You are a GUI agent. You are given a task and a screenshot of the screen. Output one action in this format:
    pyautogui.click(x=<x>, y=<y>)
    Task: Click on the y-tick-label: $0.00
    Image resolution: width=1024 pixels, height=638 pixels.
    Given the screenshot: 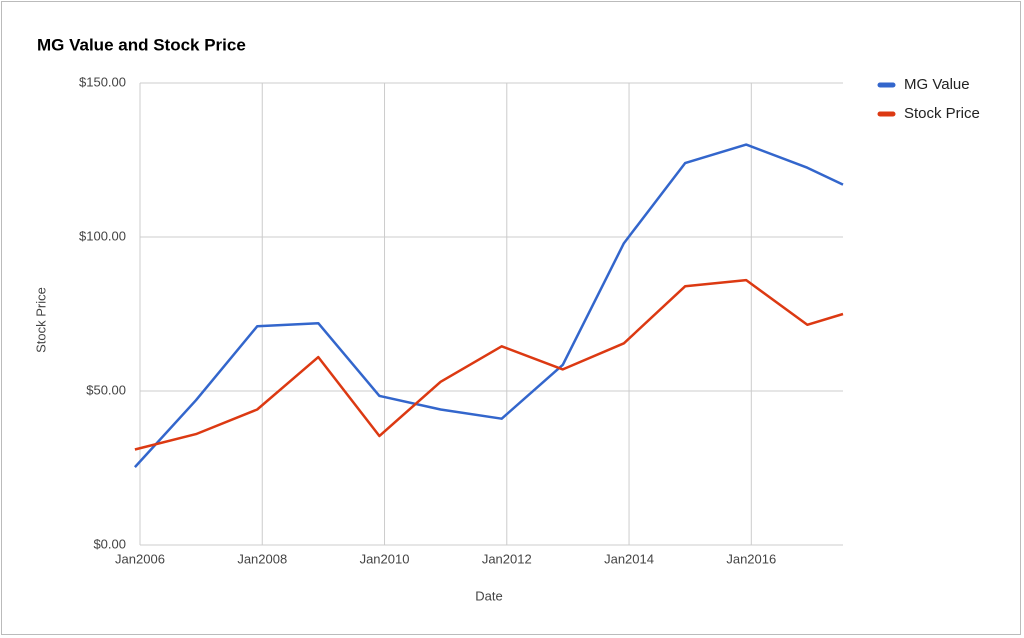 What is the action you would take?
    pyautogui.click(x=109, y=543)
    